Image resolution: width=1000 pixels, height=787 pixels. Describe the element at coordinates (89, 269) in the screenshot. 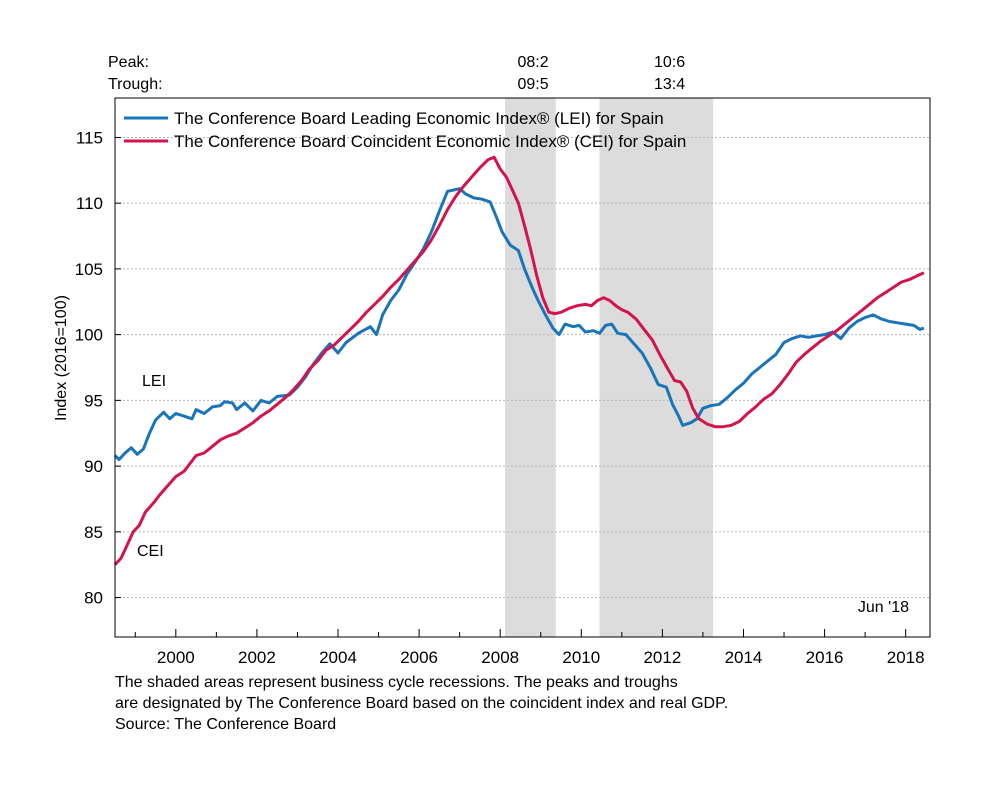

I see `ytick-label-105: 105` at that location.